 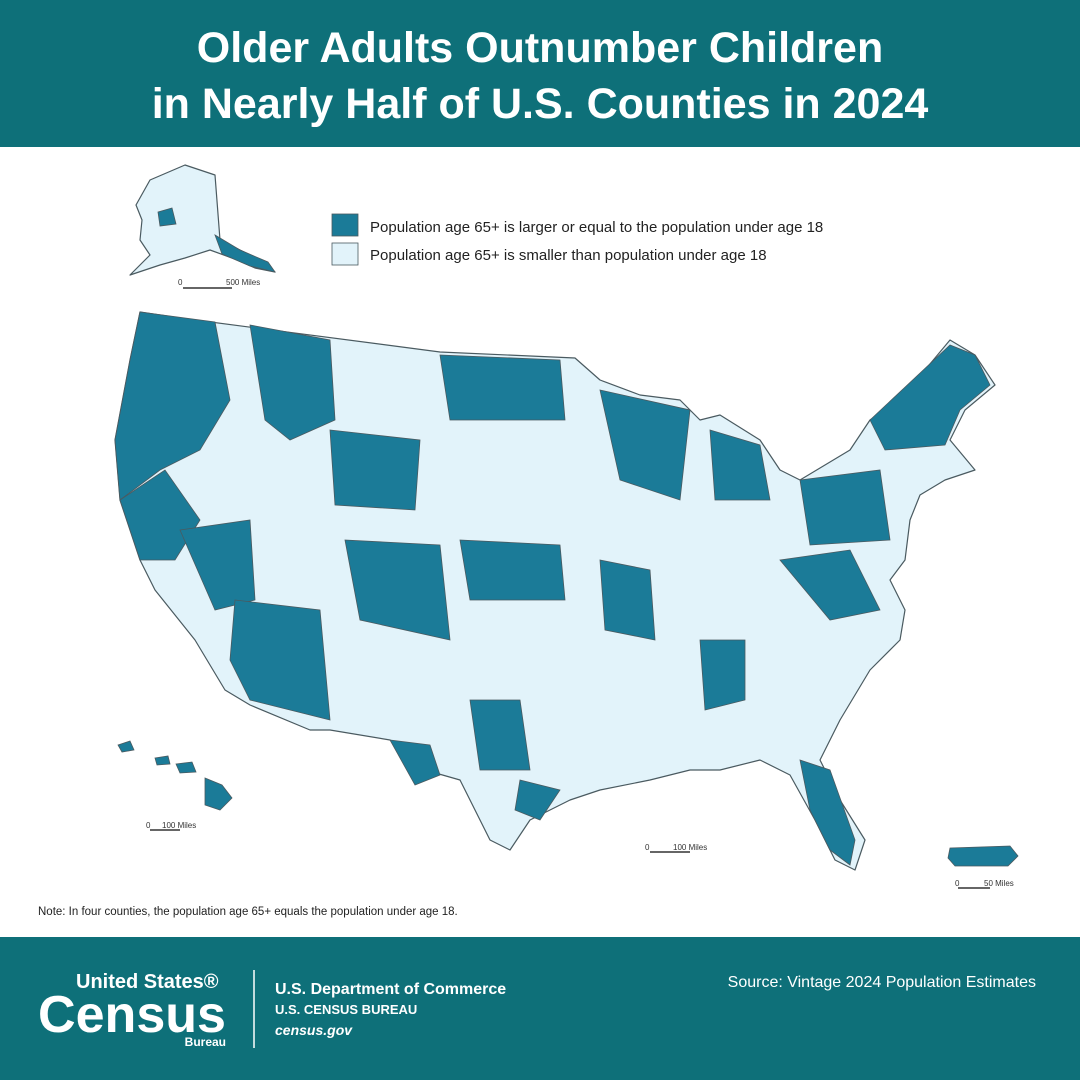 I want to click on logo-census: Census, so click(x=132, y=1015).